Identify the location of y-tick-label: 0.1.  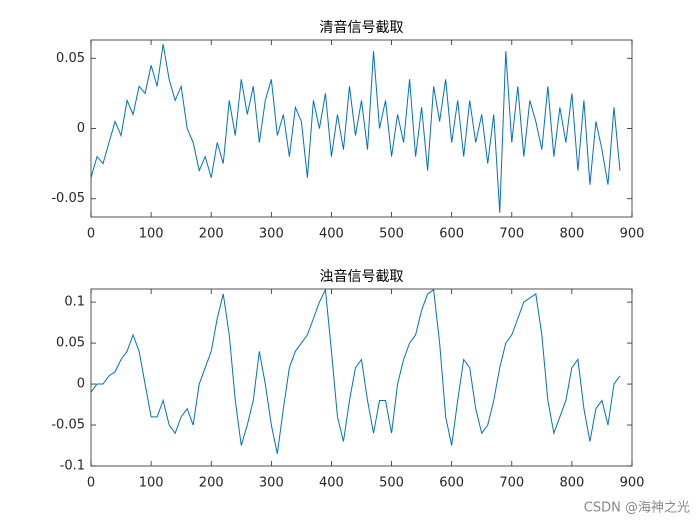
(74, 302).